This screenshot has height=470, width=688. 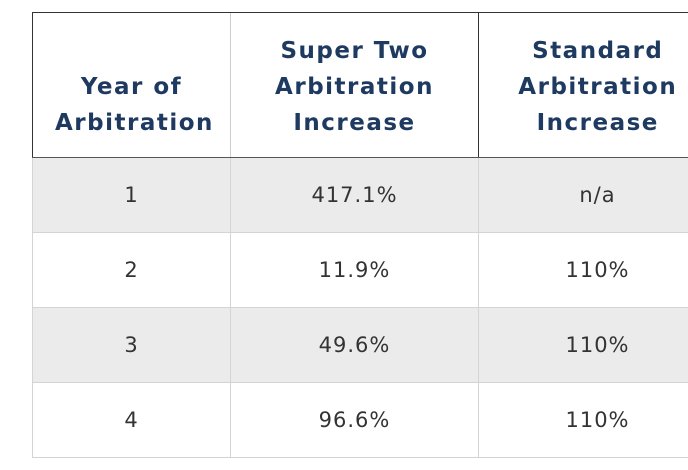 I want to click on table-cell: 49.6%, so click(x=354, y=345).